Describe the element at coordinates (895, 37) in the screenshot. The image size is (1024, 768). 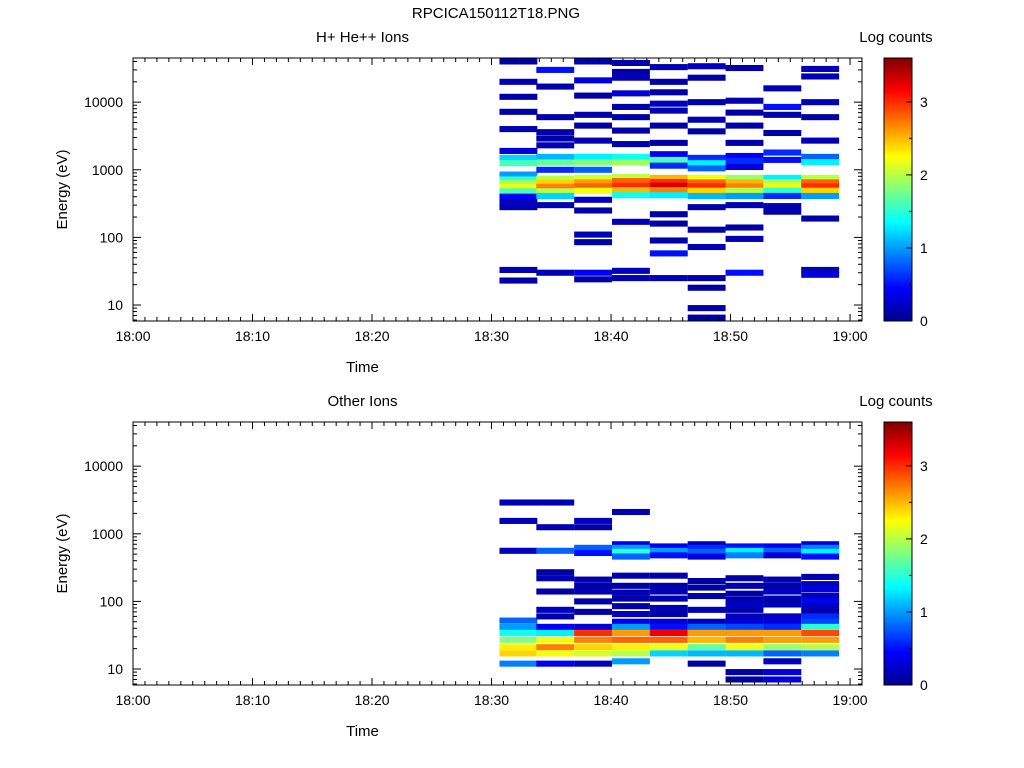
I see `colorbar-label: Log counts` at that location.